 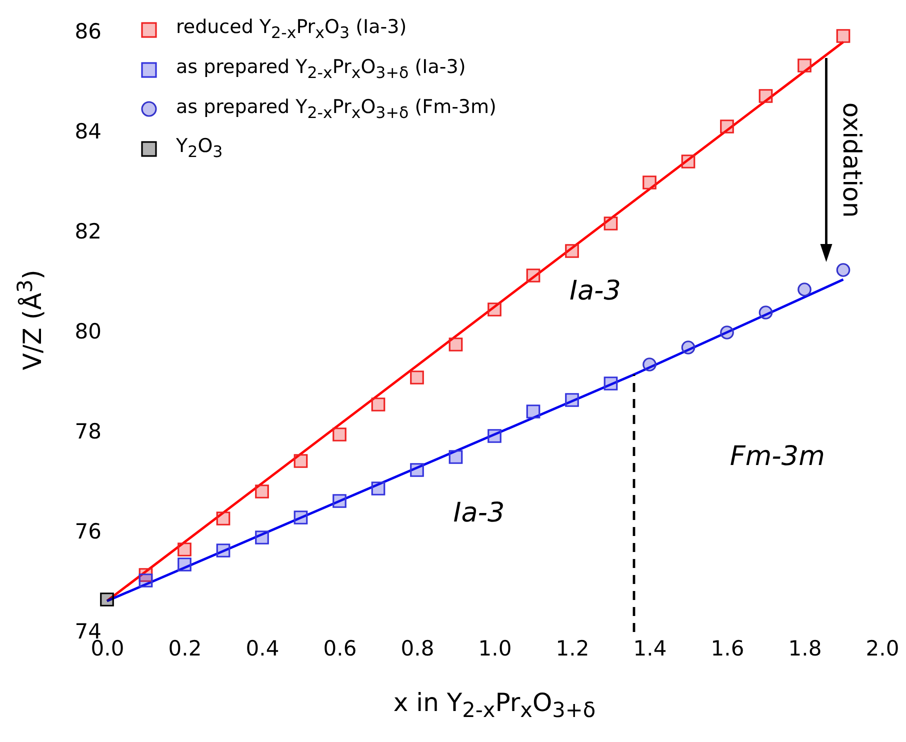 What do you see at coordinates (291, 29) in the screenshot?
I see `legend-label: reduced Y$_{2-x}$Pr$_{x}$O$_{3}$ (Ia-3)` at bounding box center [291, 29].